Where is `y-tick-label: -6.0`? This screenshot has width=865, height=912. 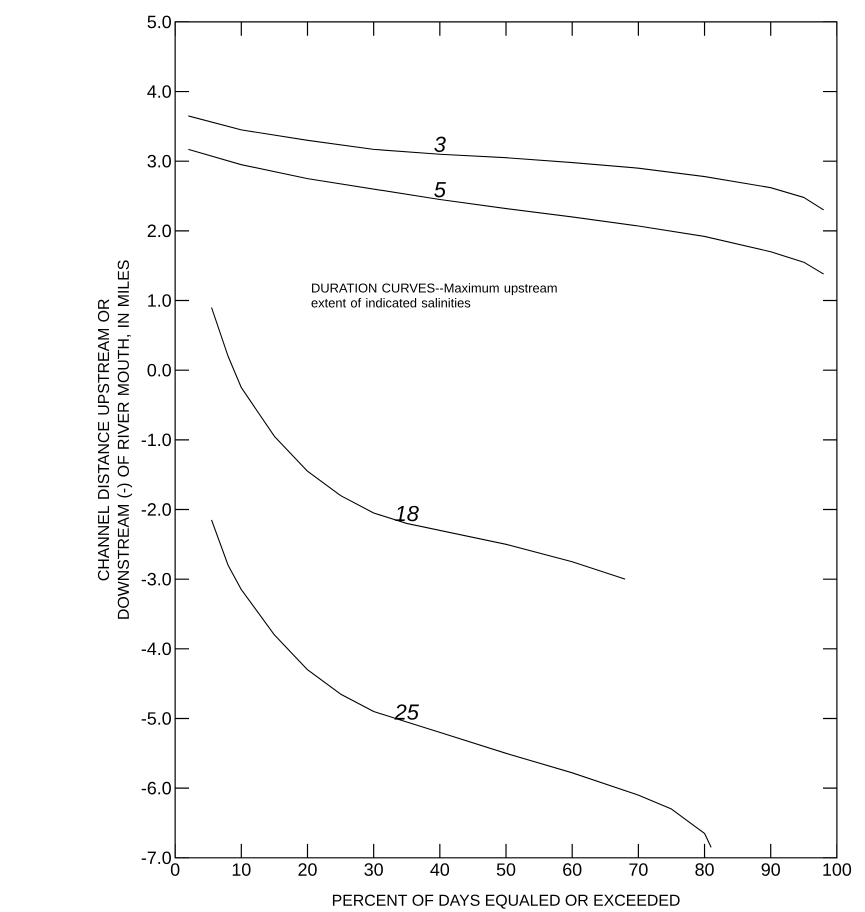
y-tick-label: -6.0 is located at coordinates (157, 788).